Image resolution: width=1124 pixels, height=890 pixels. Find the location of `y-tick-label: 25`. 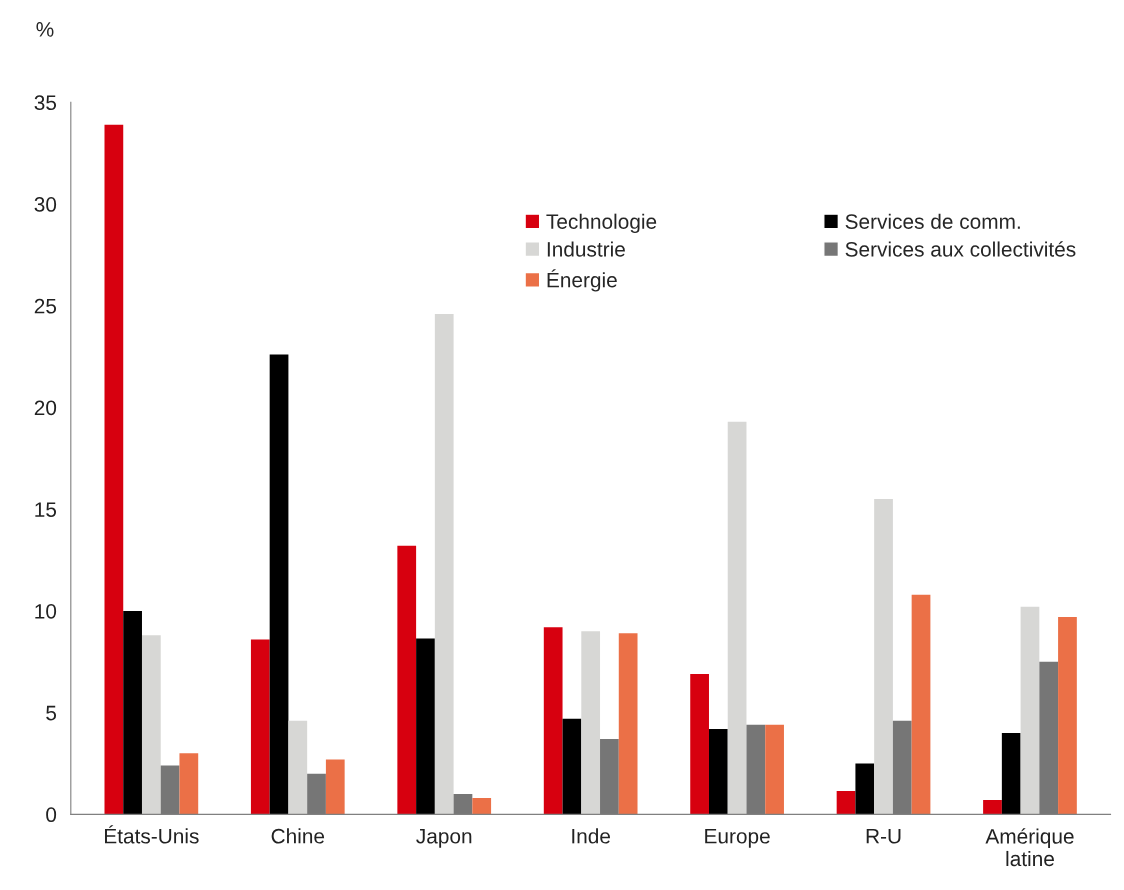

y-tick-label: 25 is located at coordinates (45, 306).